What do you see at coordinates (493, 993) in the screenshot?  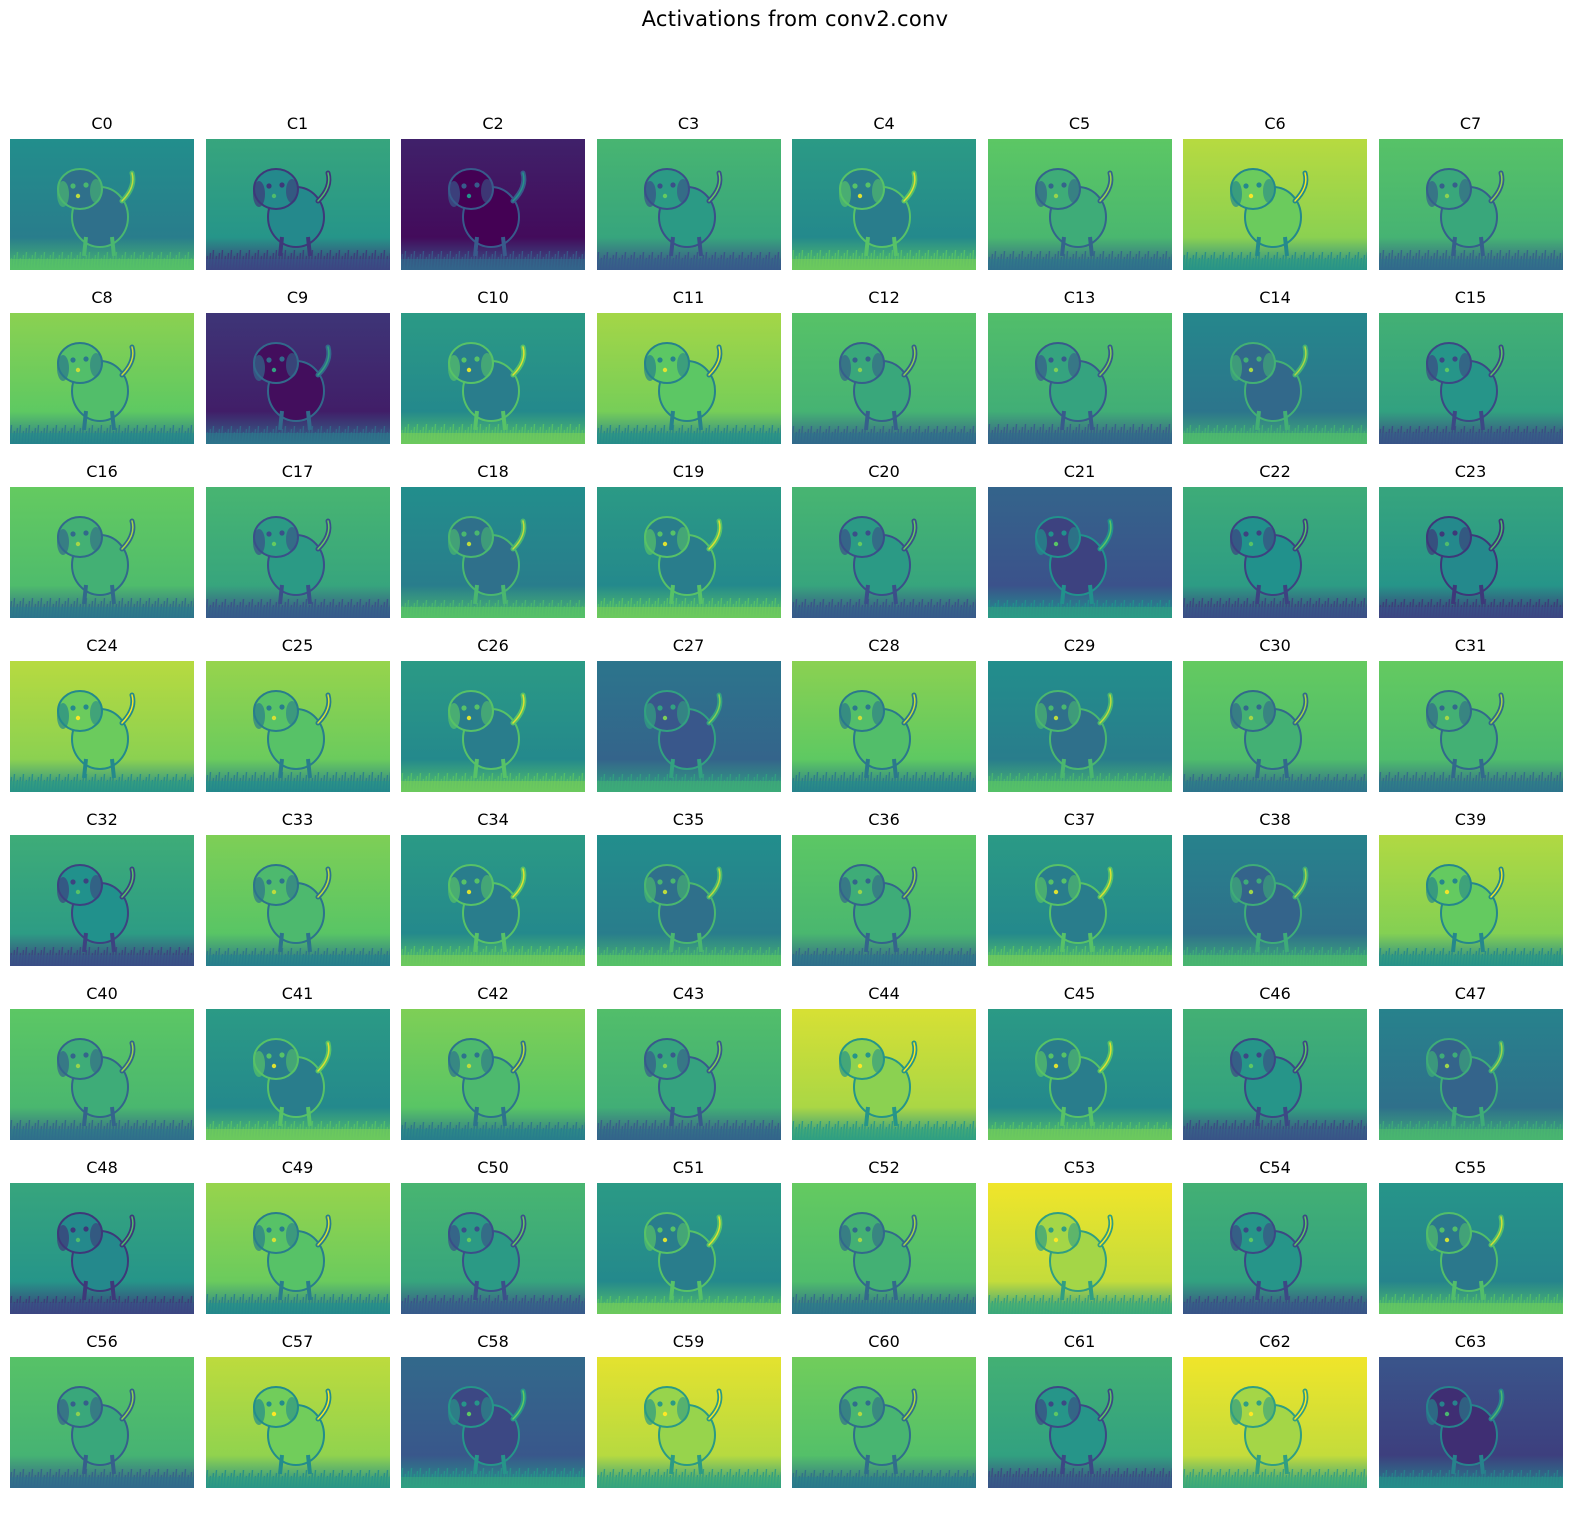 I see `panel-title: C42` at bounding box center [493, 993].